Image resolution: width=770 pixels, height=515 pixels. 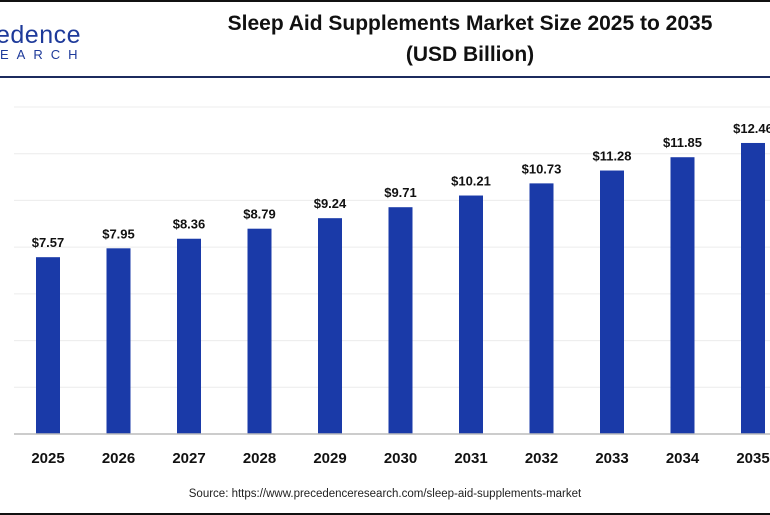 I want to click on data-label: $11.28, so click(x=611, y=156).